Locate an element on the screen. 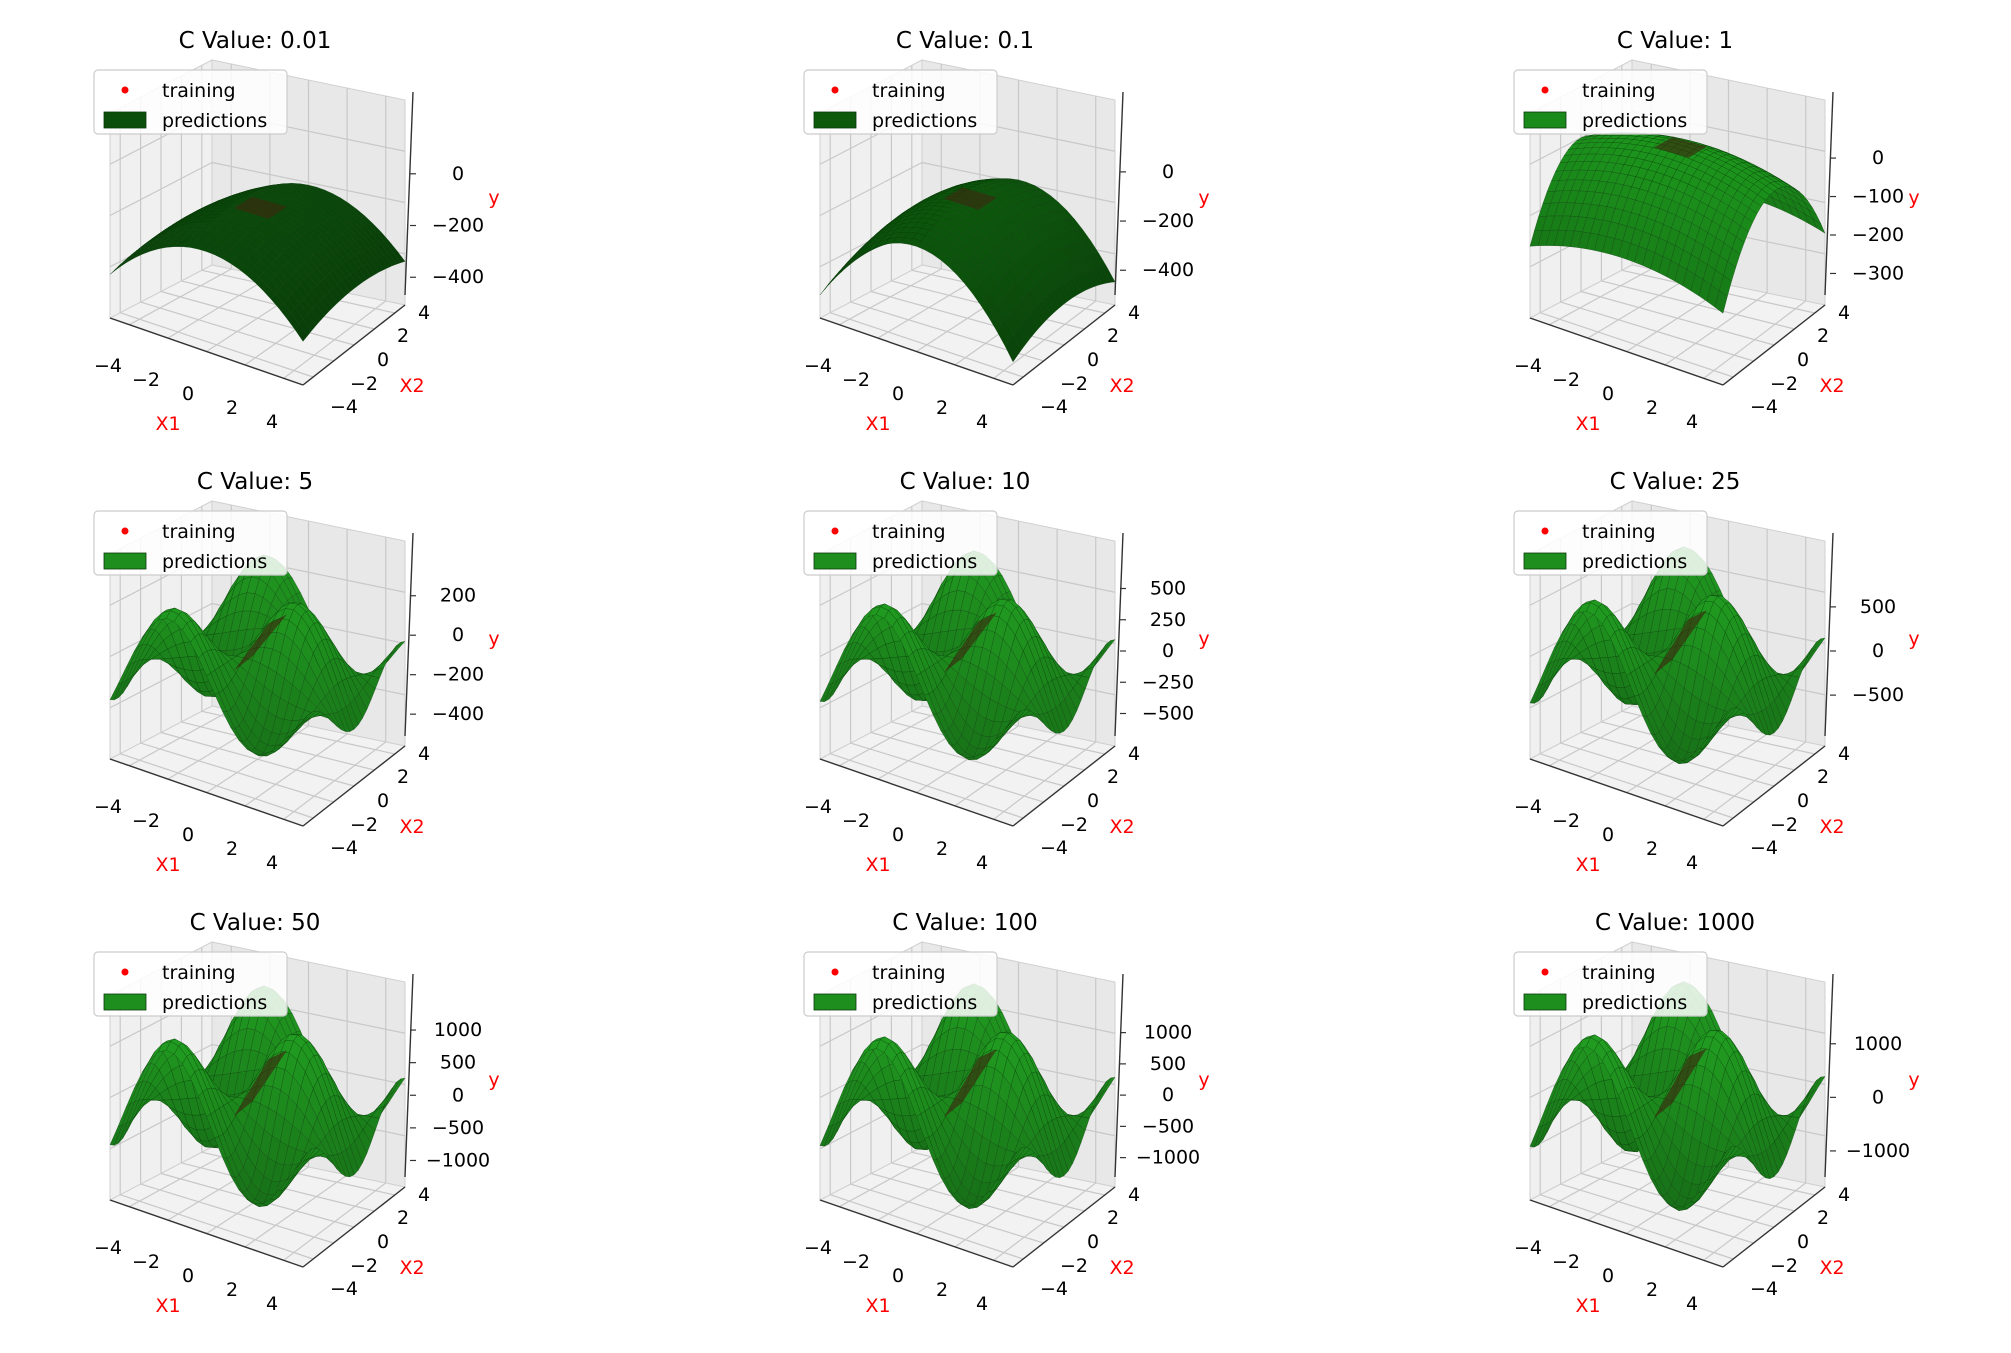 This screenshot has width=2011, height=1353. y-tick-label: 4 is located at coordinates (1134, 313).